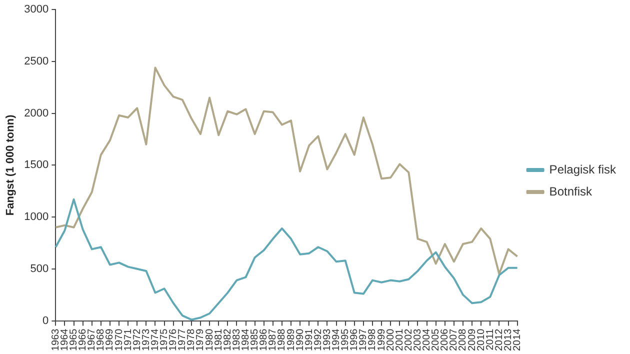  Describe the element at coordinates (228, 340) in the screenshot. I see `x-tick-label: 1982` at that location.